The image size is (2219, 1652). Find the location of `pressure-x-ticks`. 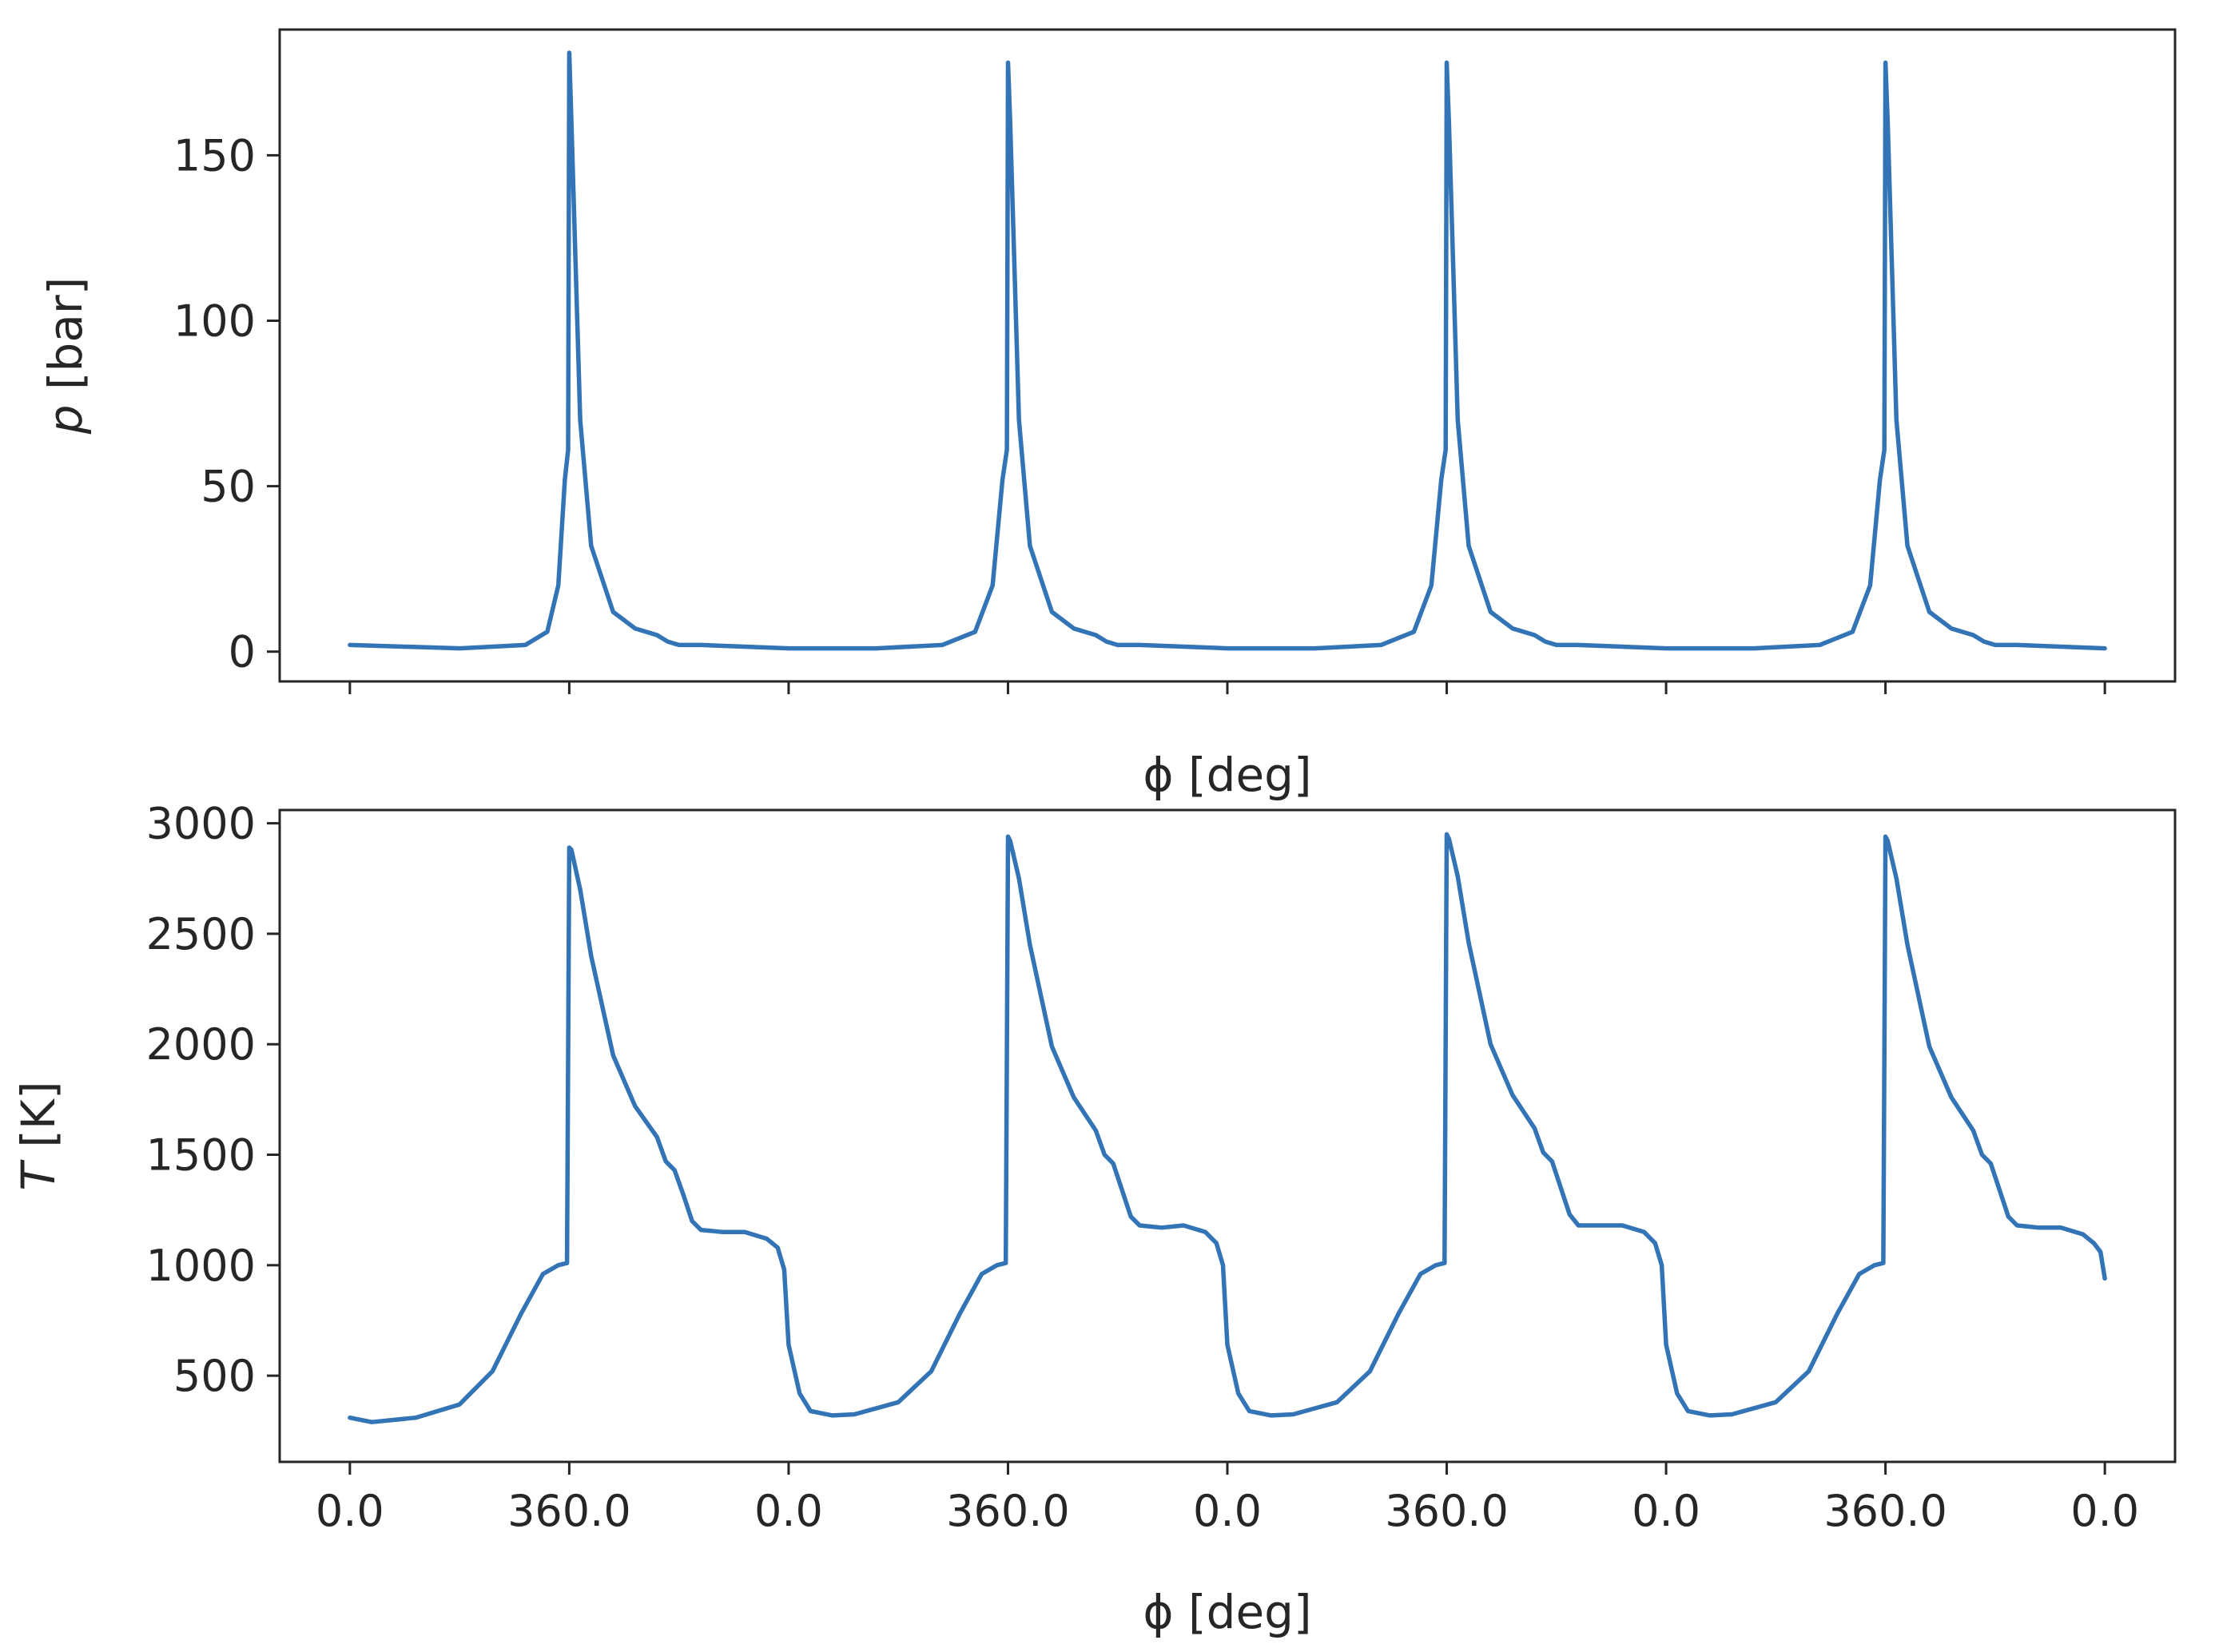

pressure-x-ticks is located at coordinates (1227, 687).